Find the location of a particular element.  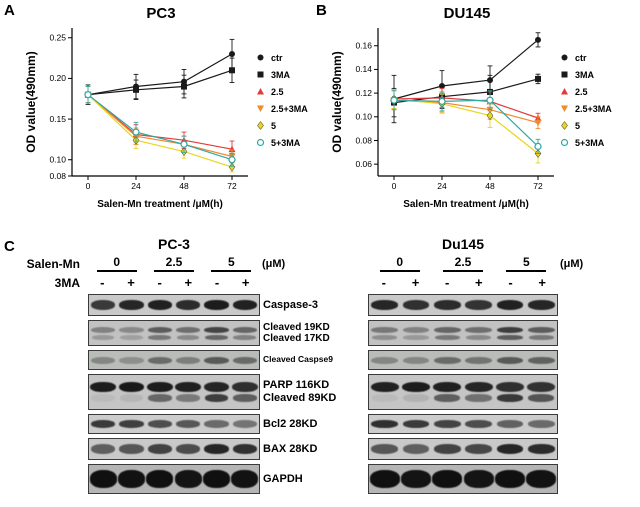

blot-row: GAPDH is located at coordinates (320, 479).